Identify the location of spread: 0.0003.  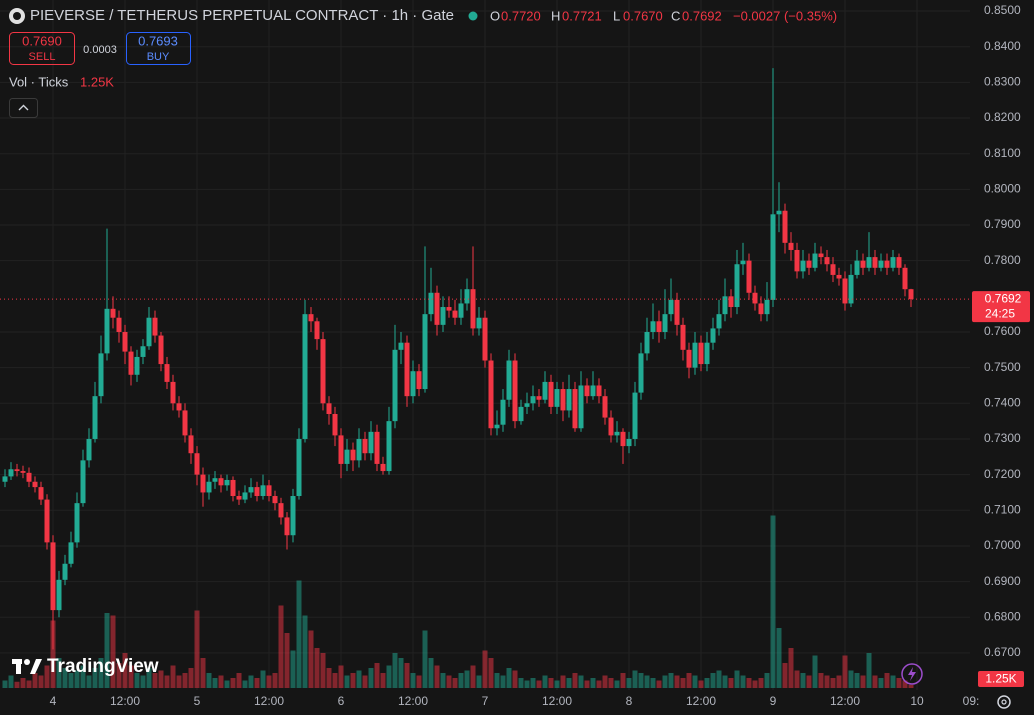
(100, 50).